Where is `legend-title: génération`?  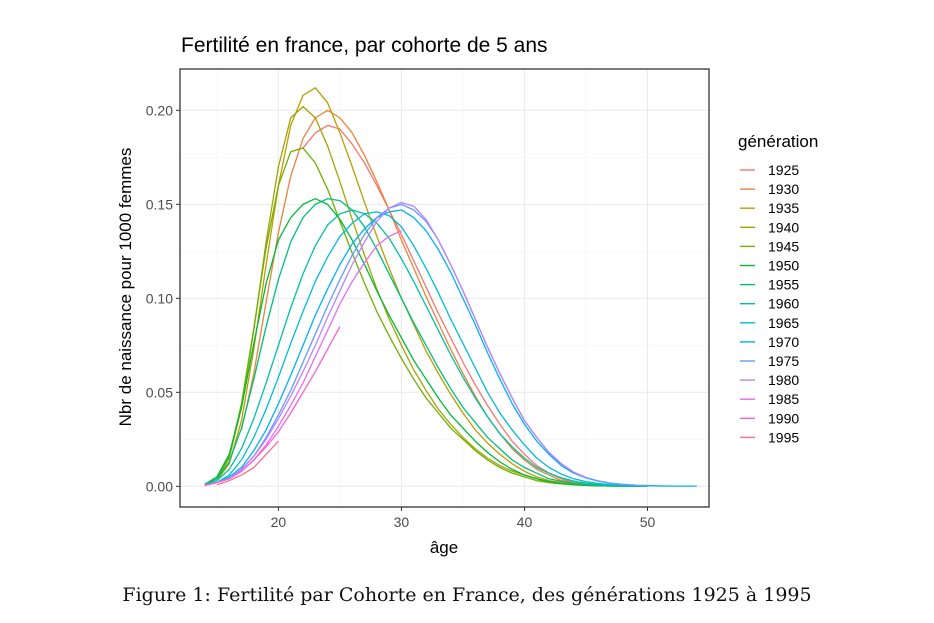
legend-title: génération is located at coordinates (778, 141).